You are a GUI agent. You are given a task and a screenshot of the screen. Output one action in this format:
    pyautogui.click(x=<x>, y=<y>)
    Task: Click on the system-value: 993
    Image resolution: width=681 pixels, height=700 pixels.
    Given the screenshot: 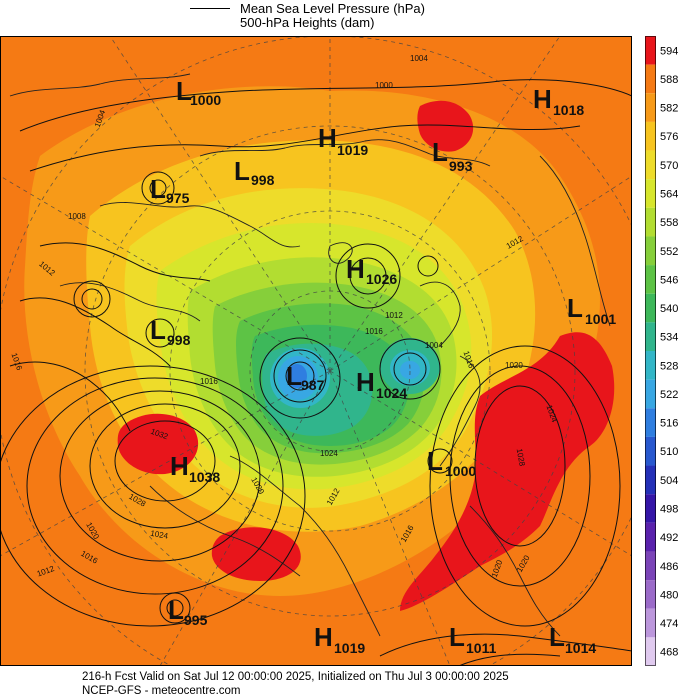 What is the action you would take?
    pyautogui.click(x=461, y=166)
    